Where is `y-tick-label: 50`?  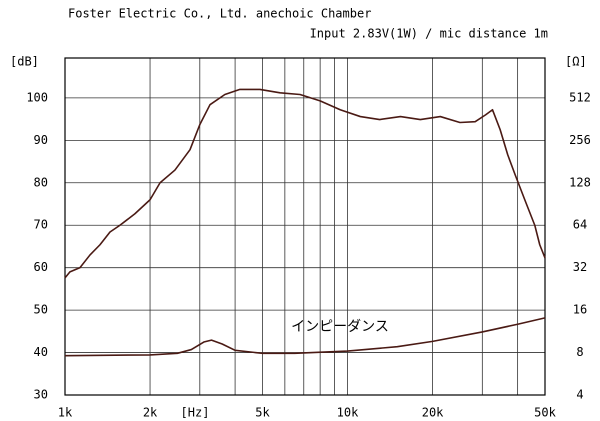
y-tick-label: 50 is located at coordinates (41, 310).